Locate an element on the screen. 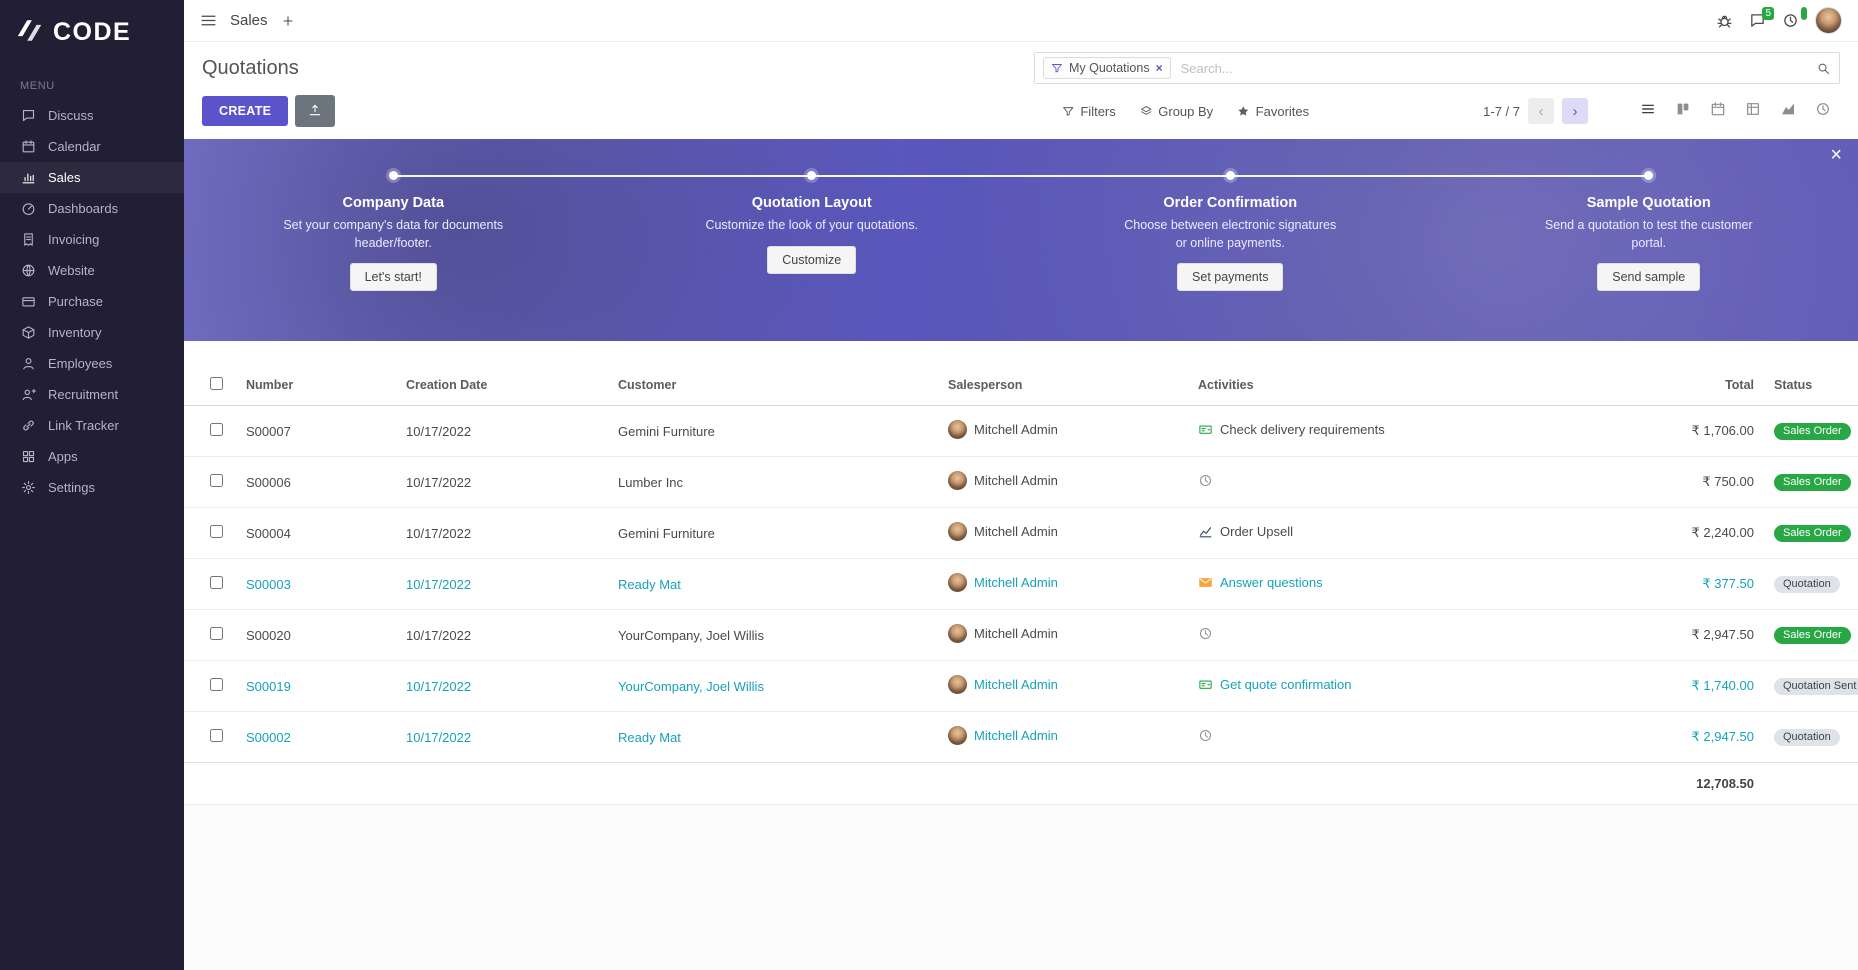 This screenshot has height=970, width=1858. column-header-creation-date: Creation Date is located at coordinates (506, 385).